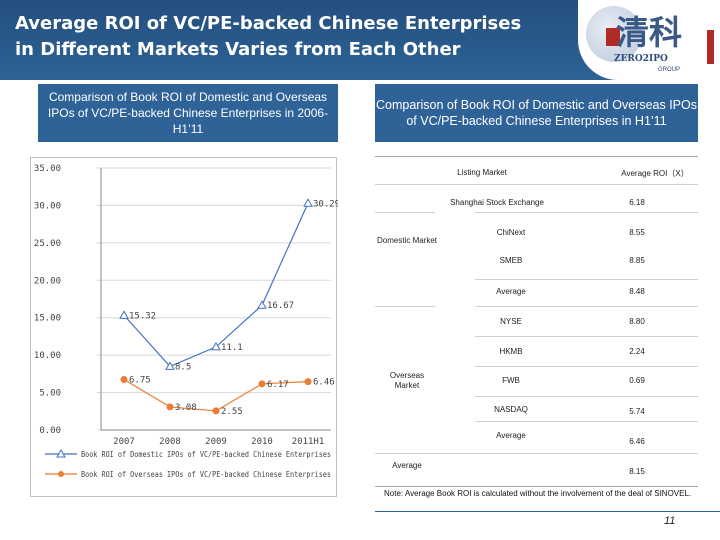 The image size is (720, 540). I want to click on legend-marker-triangle, so click(61, 453).